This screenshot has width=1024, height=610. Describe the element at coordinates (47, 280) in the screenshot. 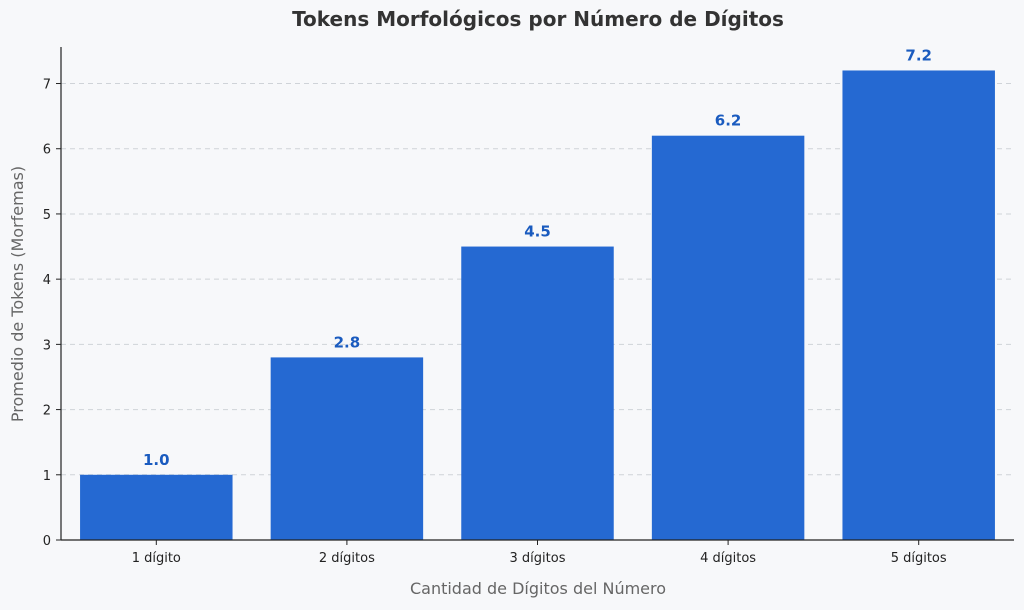

I see `y-tick-label: 4` at that location.